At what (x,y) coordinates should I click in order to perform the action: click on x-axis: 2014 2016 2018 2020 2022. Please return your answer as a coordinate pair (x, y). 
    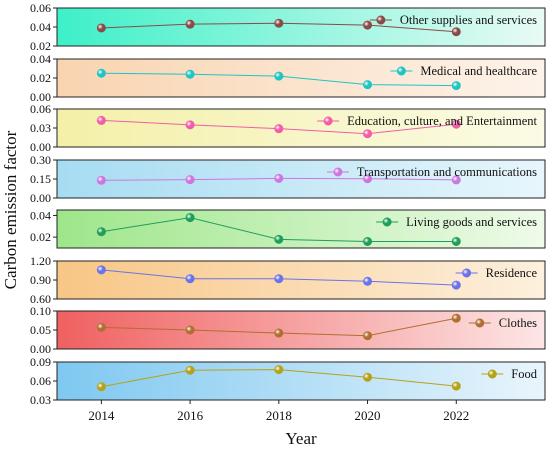
    Looking at the image, I should click on (278, 411).